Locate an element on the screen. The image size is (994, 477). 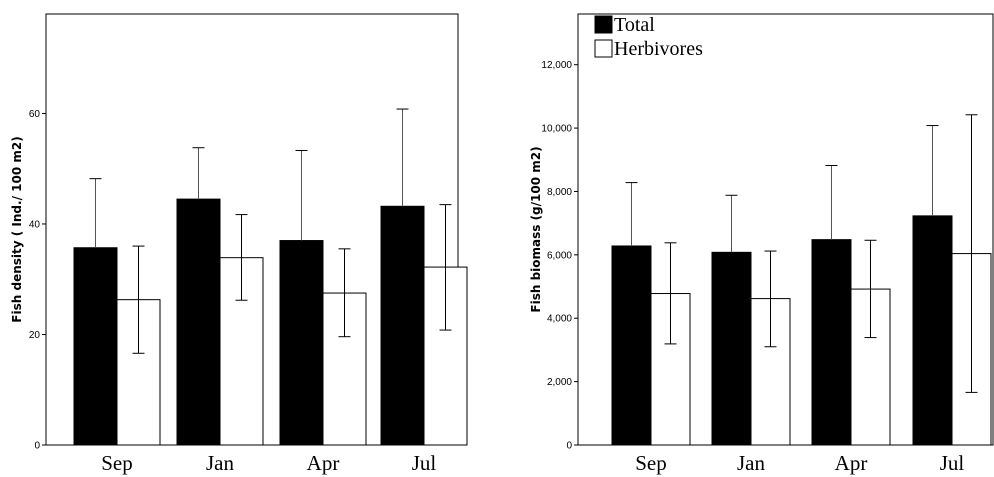
y-axis-label: Fish density ( Ind./ 100 m2) is located at coordinates (17, 229).